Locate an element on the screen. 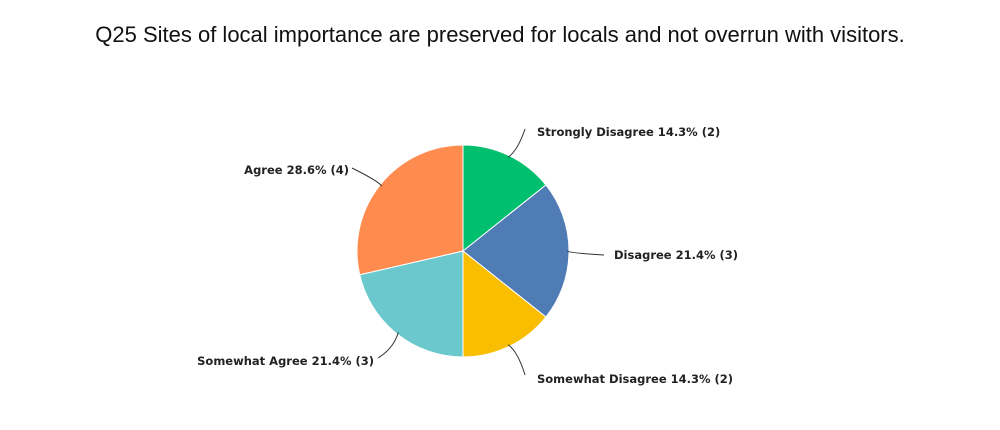 Image resolution: width=1000 pixels, height=430 pixels. leader-line-strongly-disagree is located at coordinates (516, 143).